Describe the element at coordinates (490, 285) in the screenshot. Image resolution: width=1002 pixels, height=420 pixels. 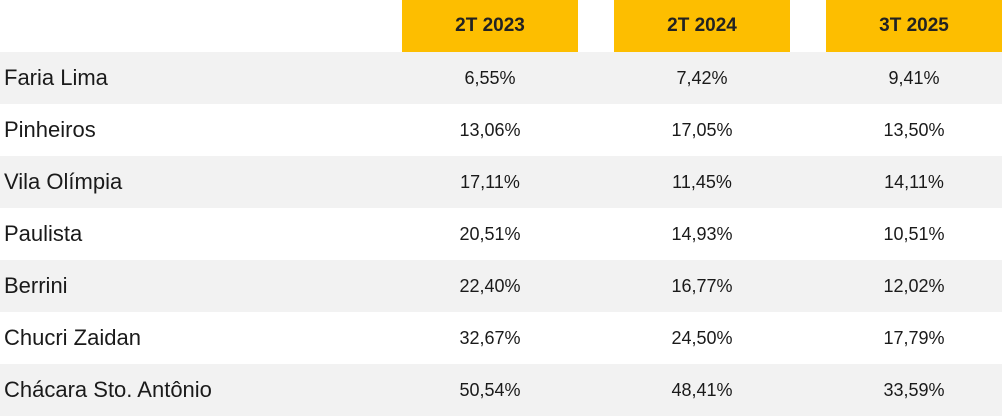
I see `table-cell: 22,40%` at that location.